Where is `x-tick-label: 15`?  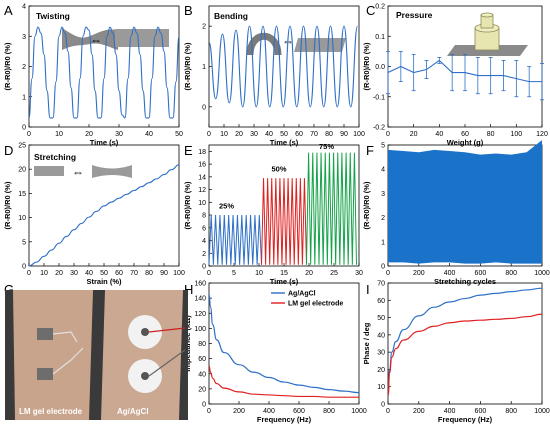
x-tick-label: 15 is located at coordinates (284, 273).